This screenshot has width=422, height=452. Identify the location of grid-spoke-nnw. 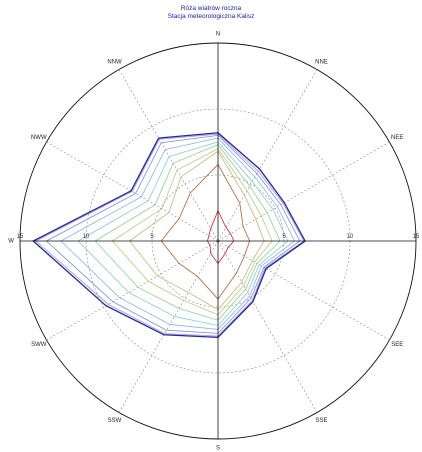
(168, 155).